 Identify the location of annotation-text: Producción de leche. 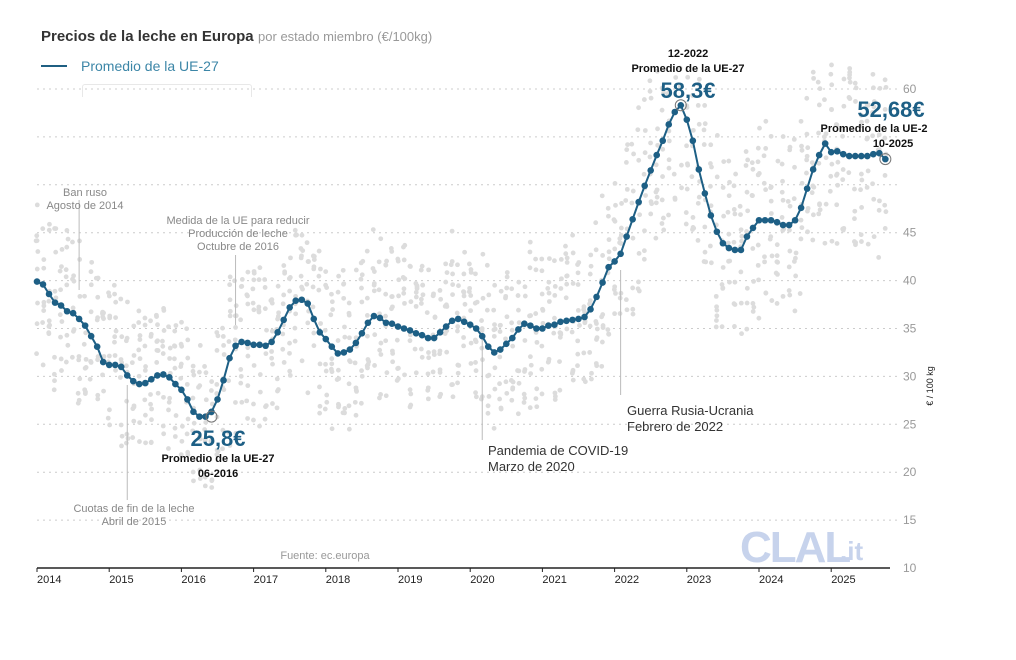
(238, 234).